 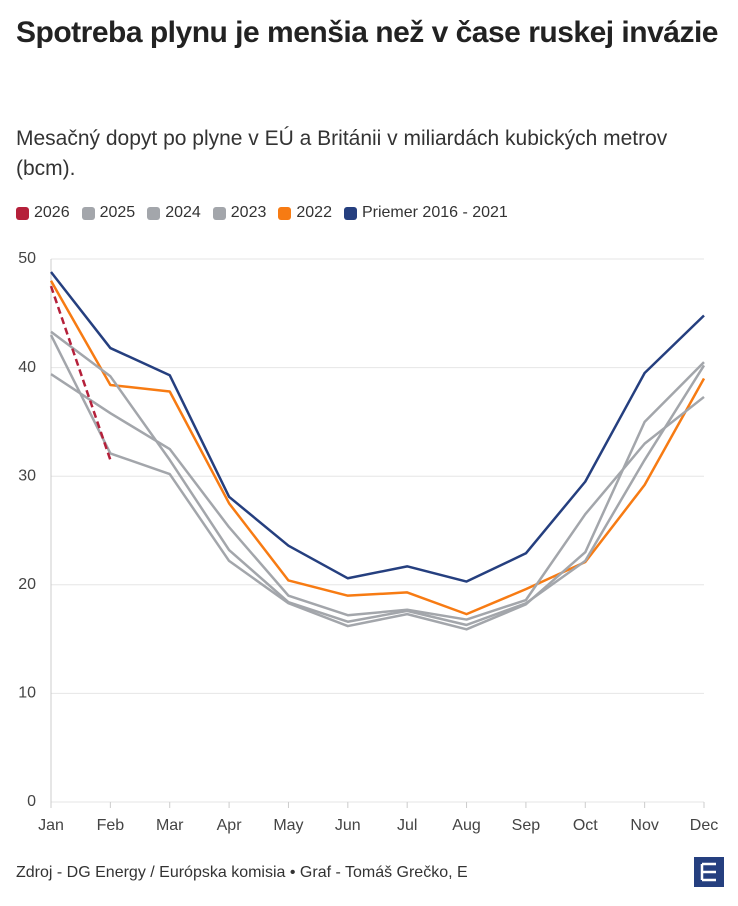 What do you see at coordinates (585, 825) in the screenshot?
I see `x-tick-label: Oct` at bounding box center [585, 825].